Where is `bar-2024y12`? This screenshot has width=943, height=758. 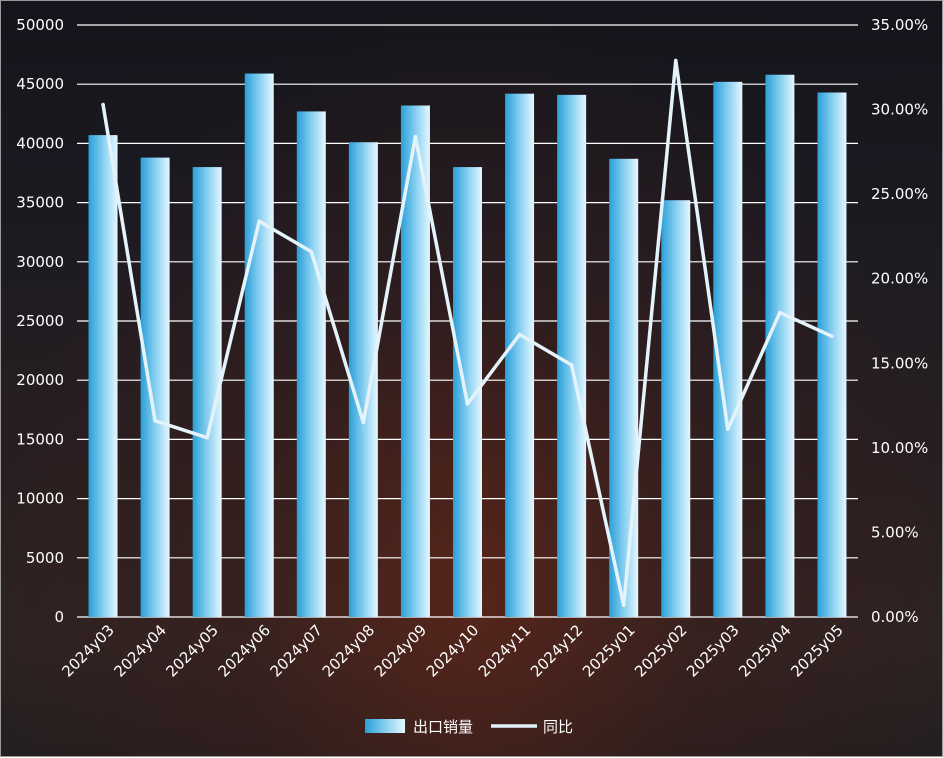
bar-2024y12 is located at coordinates (572, 355).